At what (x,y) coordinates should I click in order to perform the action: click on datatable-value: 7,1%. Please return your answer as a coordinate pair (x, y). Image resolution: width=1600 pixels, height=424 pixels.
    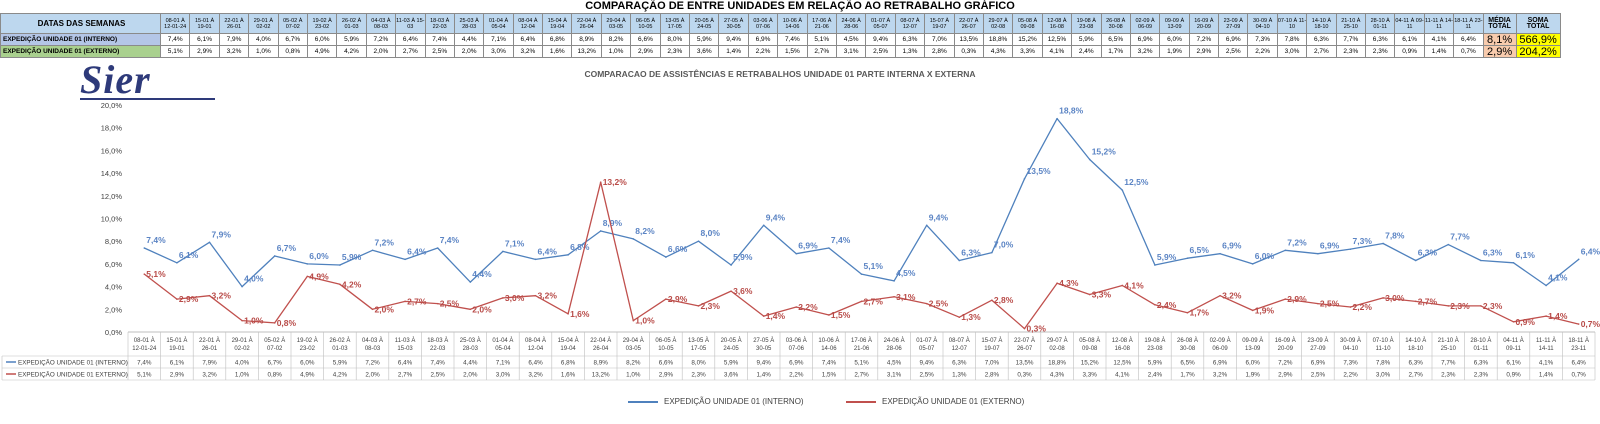
    Looking at the image, I should click on (503, 363).